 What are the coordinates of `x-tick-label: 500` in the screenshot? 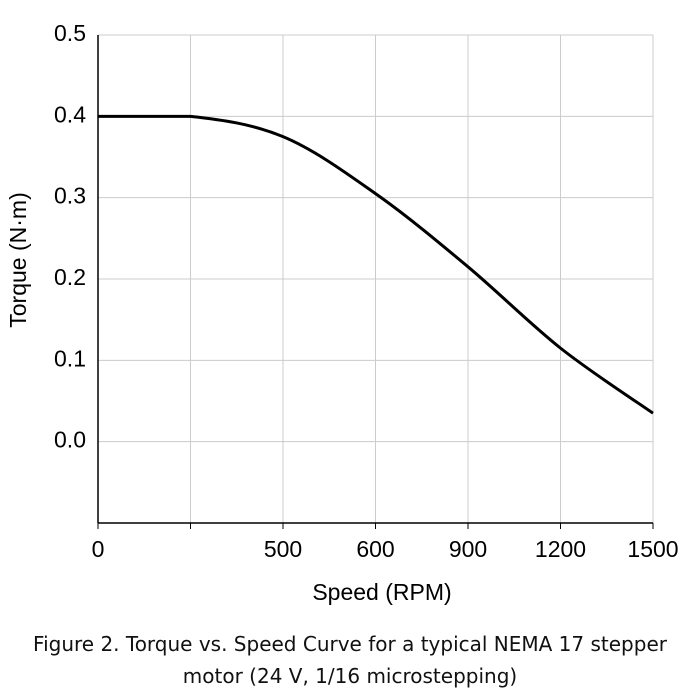 It's located at (283, 549).